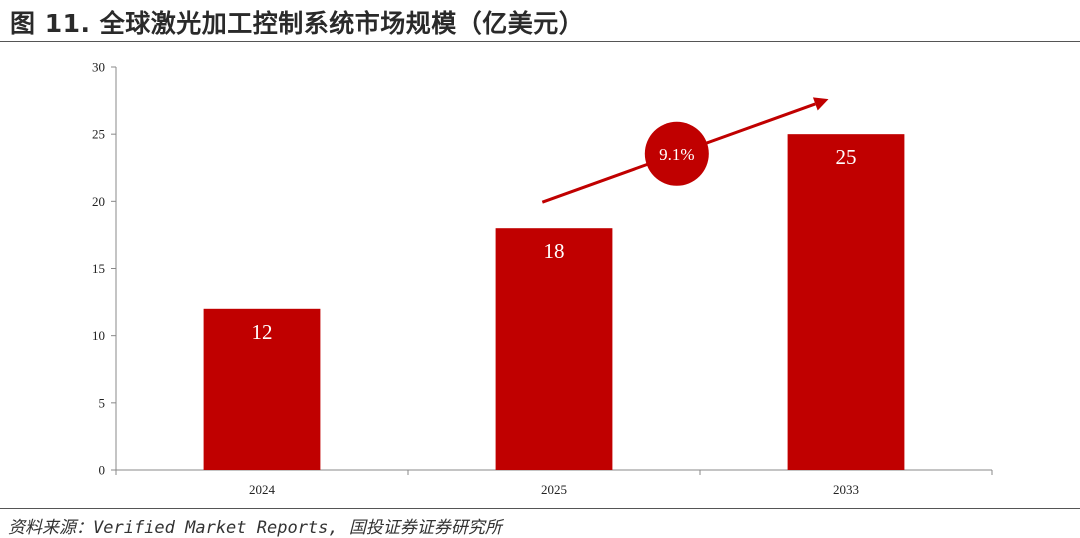 The height and width of the screenshot is (538, 1080). What do you see at coordinates (846, 157) in the screenshot?
I see `bar-data-label: 25` at bounding box center [846, 157].